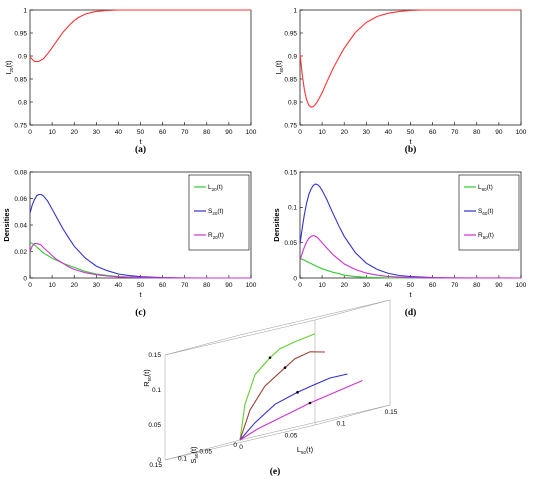 The height and width of the screenshot is (483, 550). I want to click on y-tick-label: 0.85, so click(290, 79).